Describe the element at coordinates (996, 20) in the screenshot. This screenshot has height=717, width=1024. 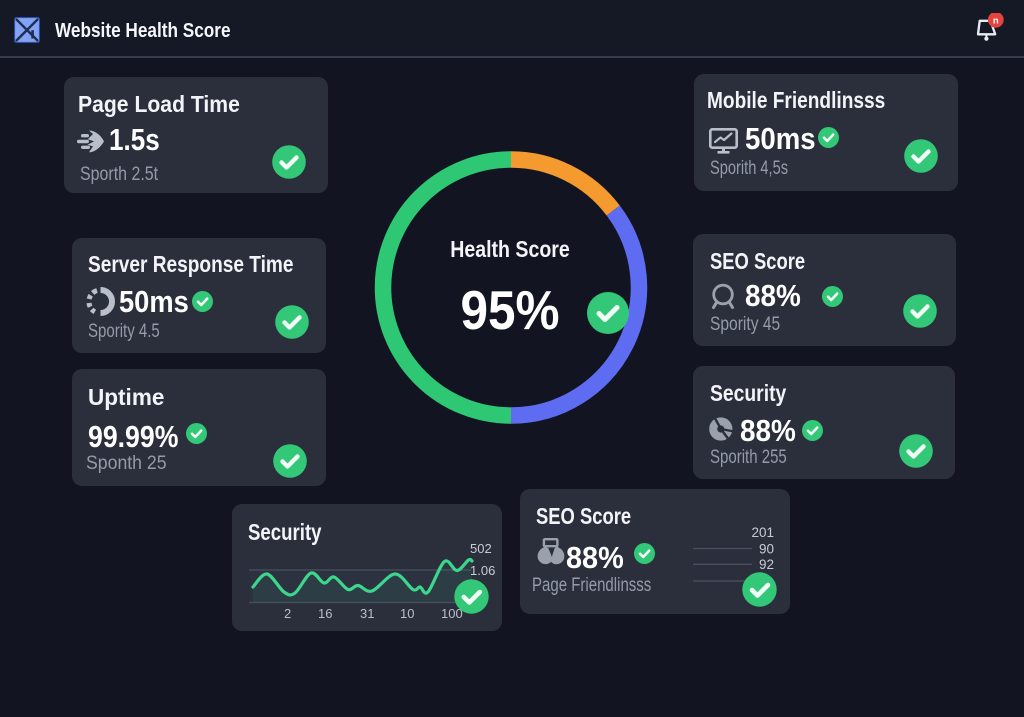
I see `svg-text: n` at that location.